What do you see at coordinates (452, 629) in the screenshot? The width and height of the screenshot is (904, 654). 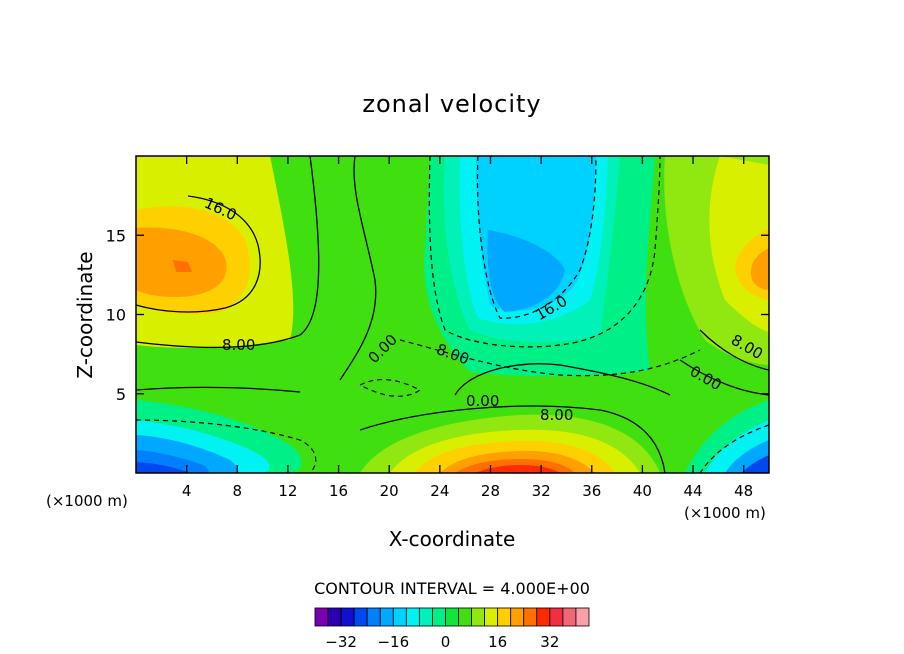 I see `colorbar: −32 −16 0 16 32` at bounding box center [452, 629].